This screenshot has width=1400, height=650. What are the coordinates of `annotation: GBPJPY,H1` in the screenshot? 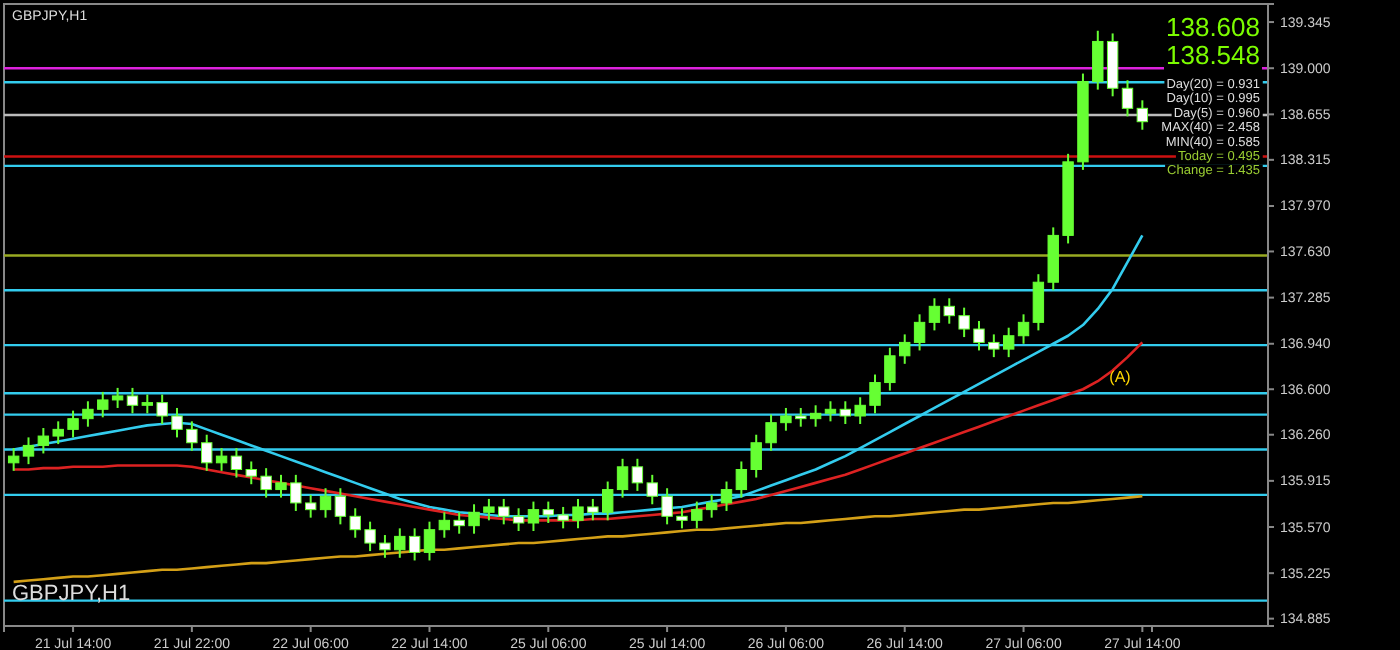 It's located at (71, 594).